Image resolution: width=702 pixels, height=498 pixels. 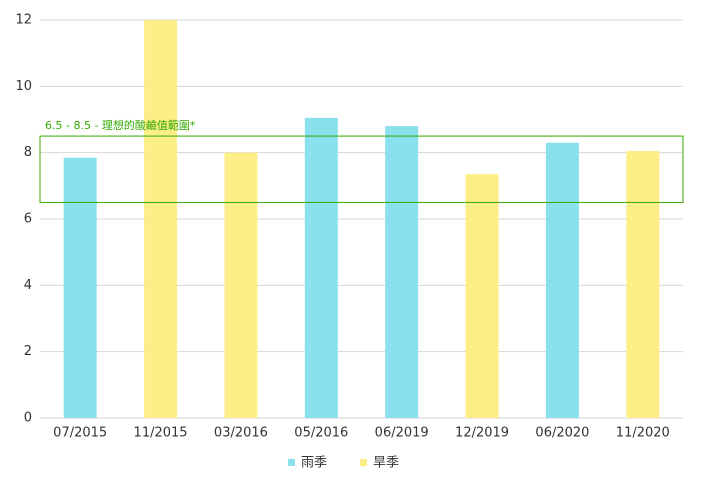 I want to click on x-tick-label: 11/2015, so click(x=161, y=433).